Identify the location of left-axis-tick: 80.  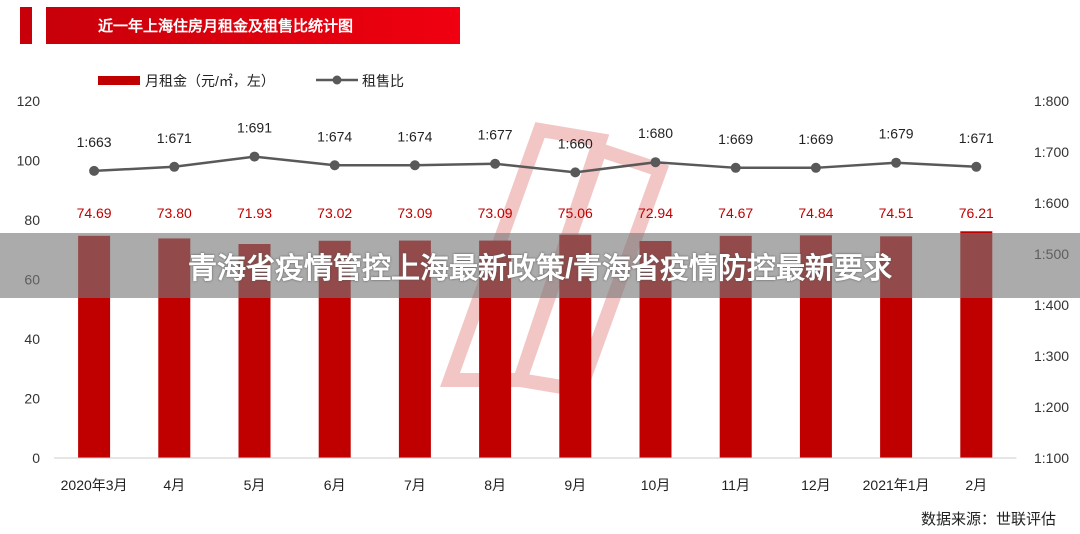
(32, 220).